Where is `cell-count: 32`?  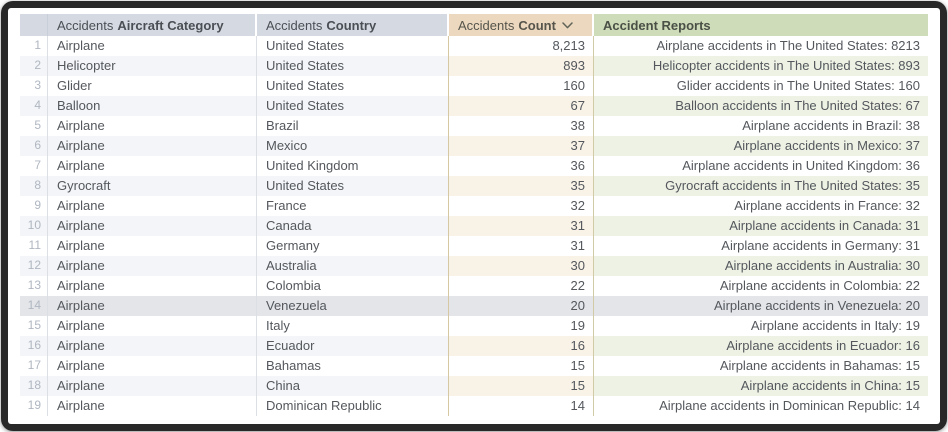 cell-count: 32 is located at coordinates (521, 206).